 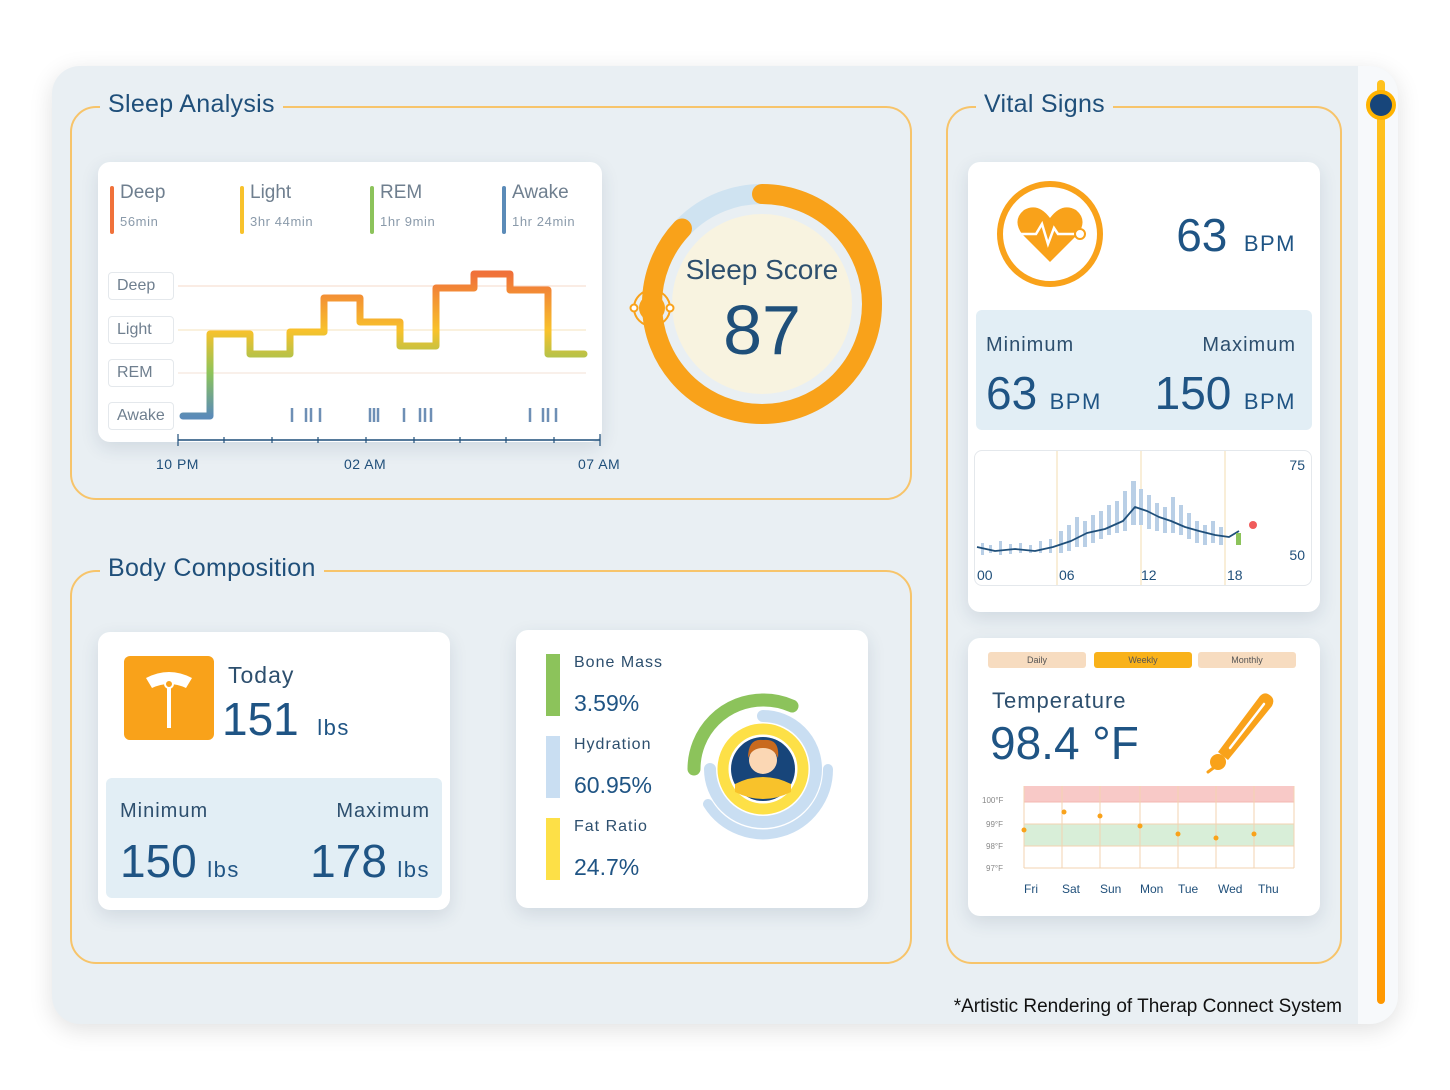 What do you see at coordinates (619, 662) in the screenshot?
I see `composition-name: Bone Mass` at bounding box center [619, 662].